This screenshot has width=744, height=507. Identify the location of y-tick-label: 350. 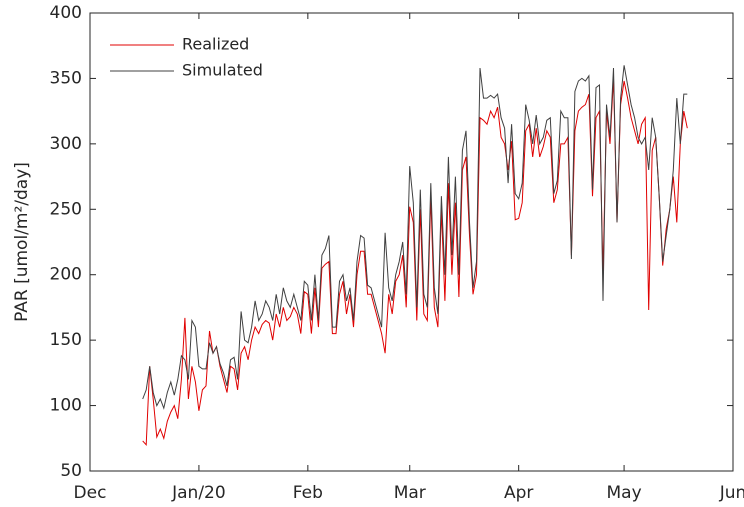
(66, 78).